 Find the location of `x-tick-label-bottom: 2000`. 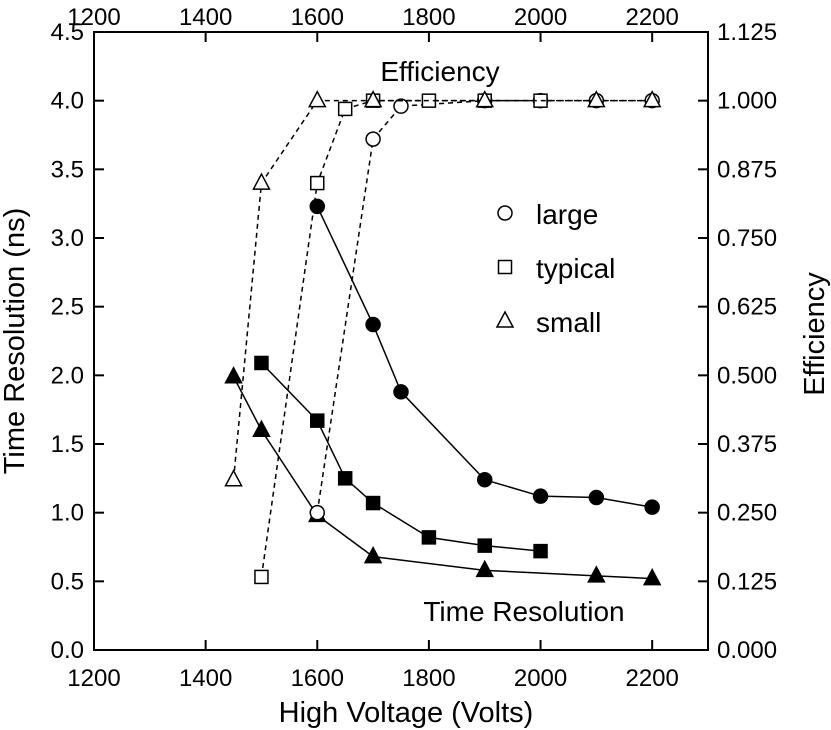

x-tick-label-bottom: 2000 is located at coordinates (540, 678).